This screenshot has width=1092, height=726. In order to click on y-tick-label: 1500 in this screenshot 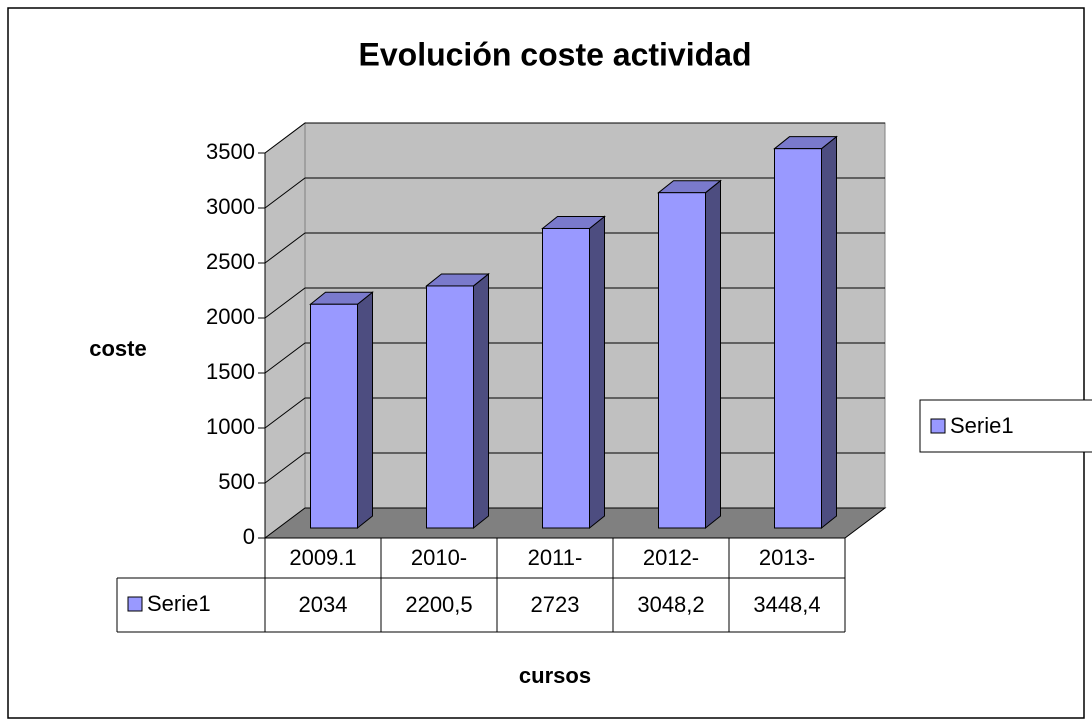, I will do `click(230, 371)`.